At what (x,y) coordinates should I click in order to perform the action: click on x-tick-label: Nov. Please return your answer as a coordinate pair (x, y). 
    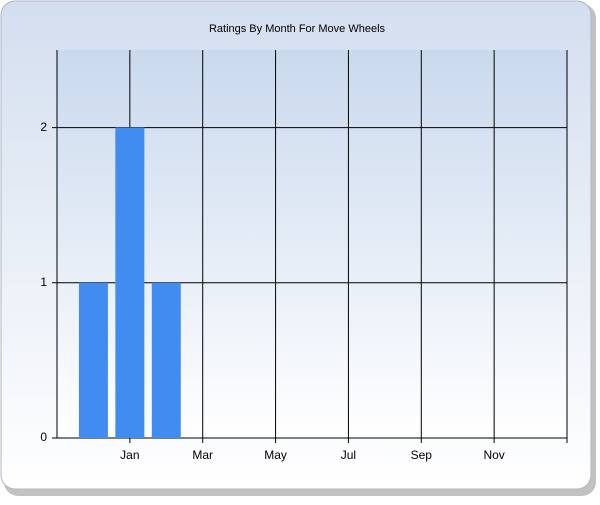
    Looking at the image, I should click on (493, 455).